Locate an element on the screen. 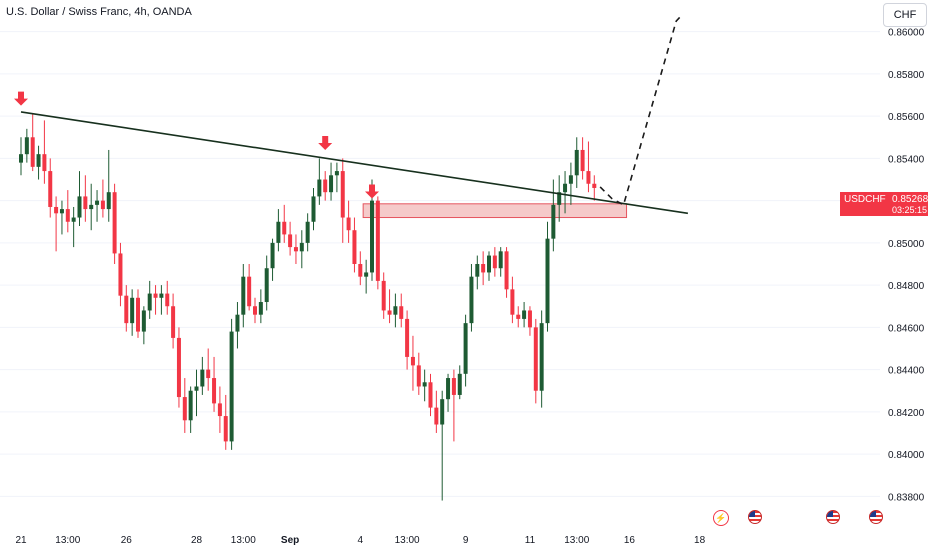  time-tick-label: 9 is located at coordinates (466, 540).